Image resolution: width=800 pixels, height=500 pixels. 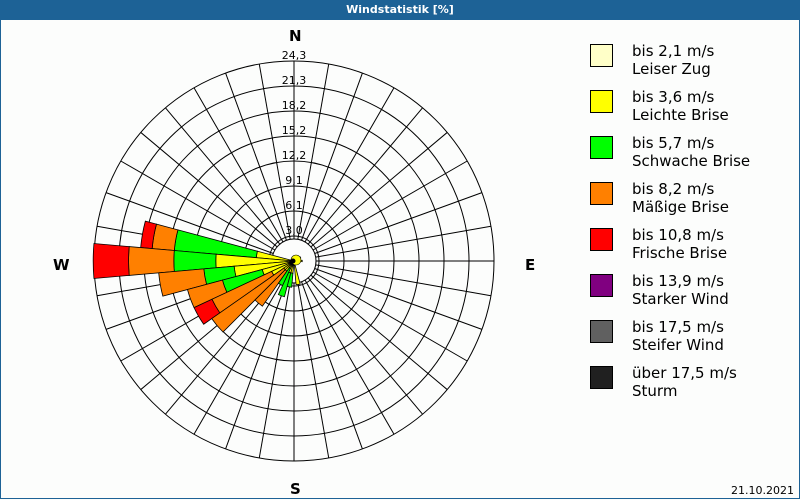 I want to click on legend-label: Leiser Zug, so click(x=671, y=69).